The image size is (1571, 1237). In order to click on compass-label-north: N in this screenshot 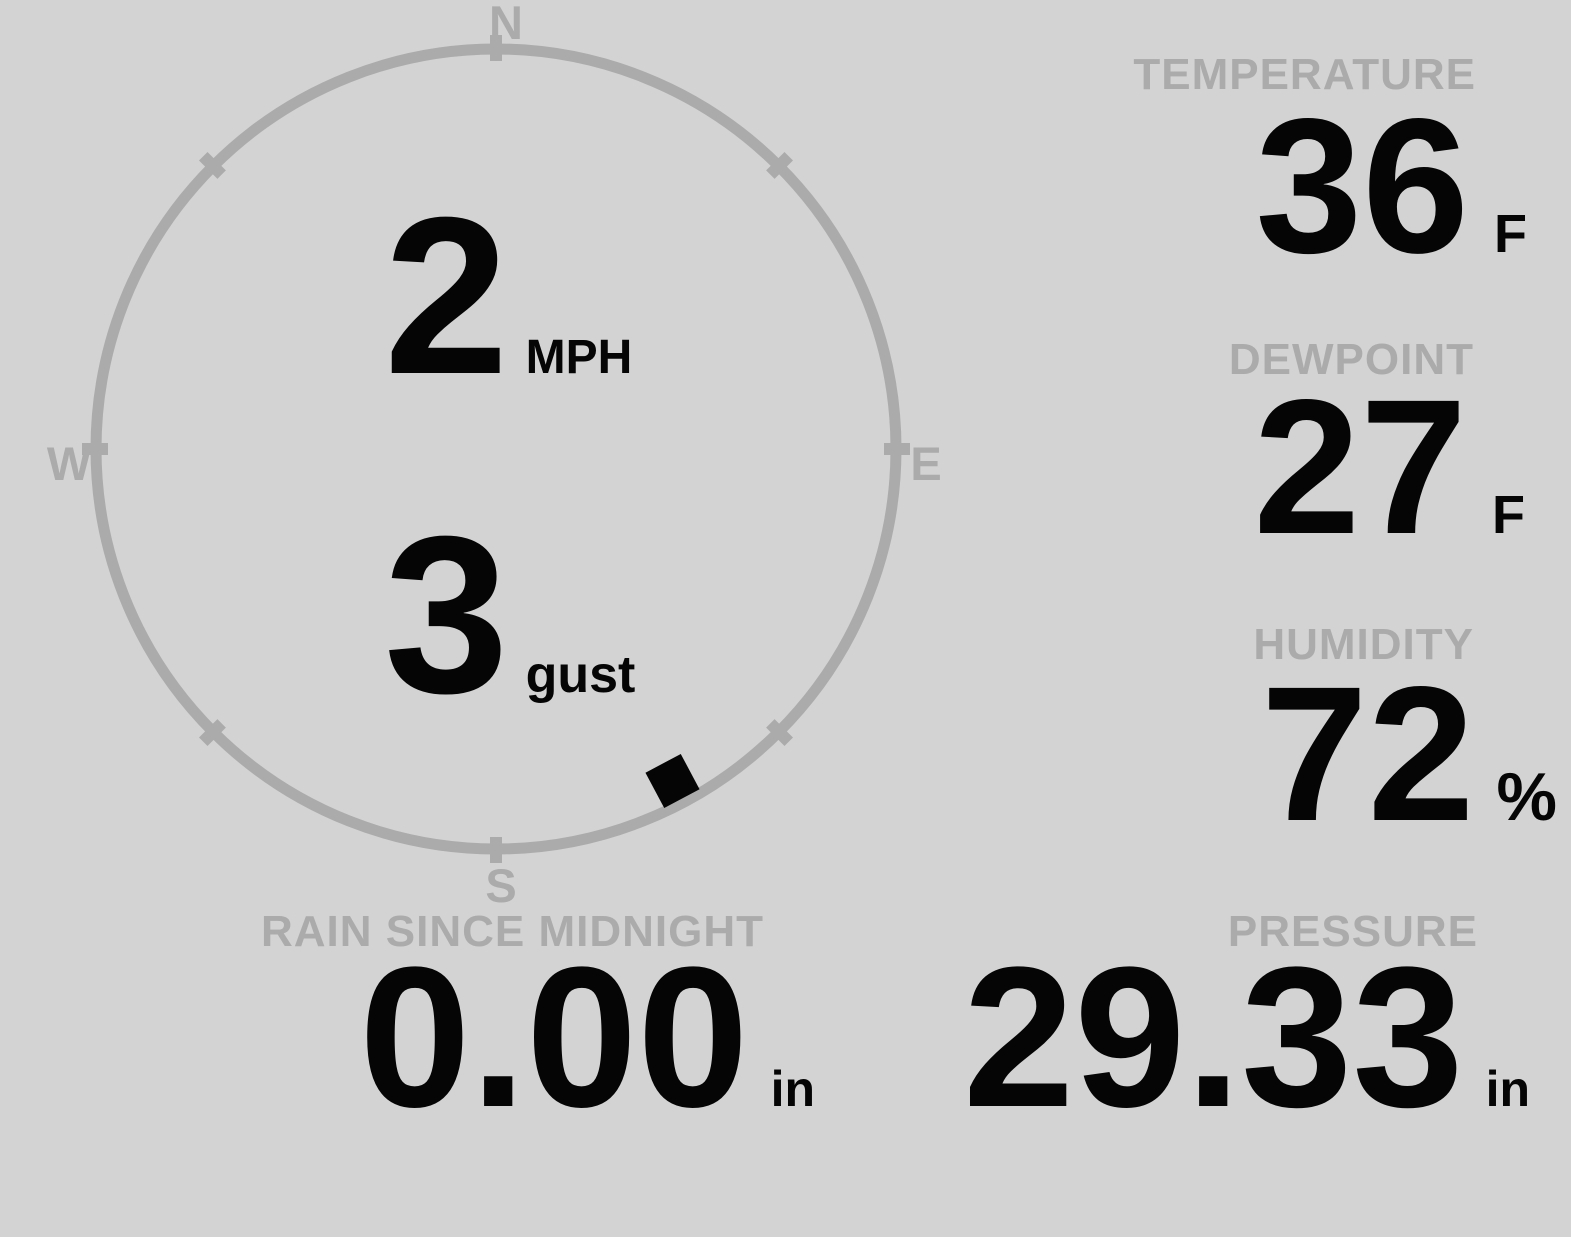, I will do `click(506, 24)`.